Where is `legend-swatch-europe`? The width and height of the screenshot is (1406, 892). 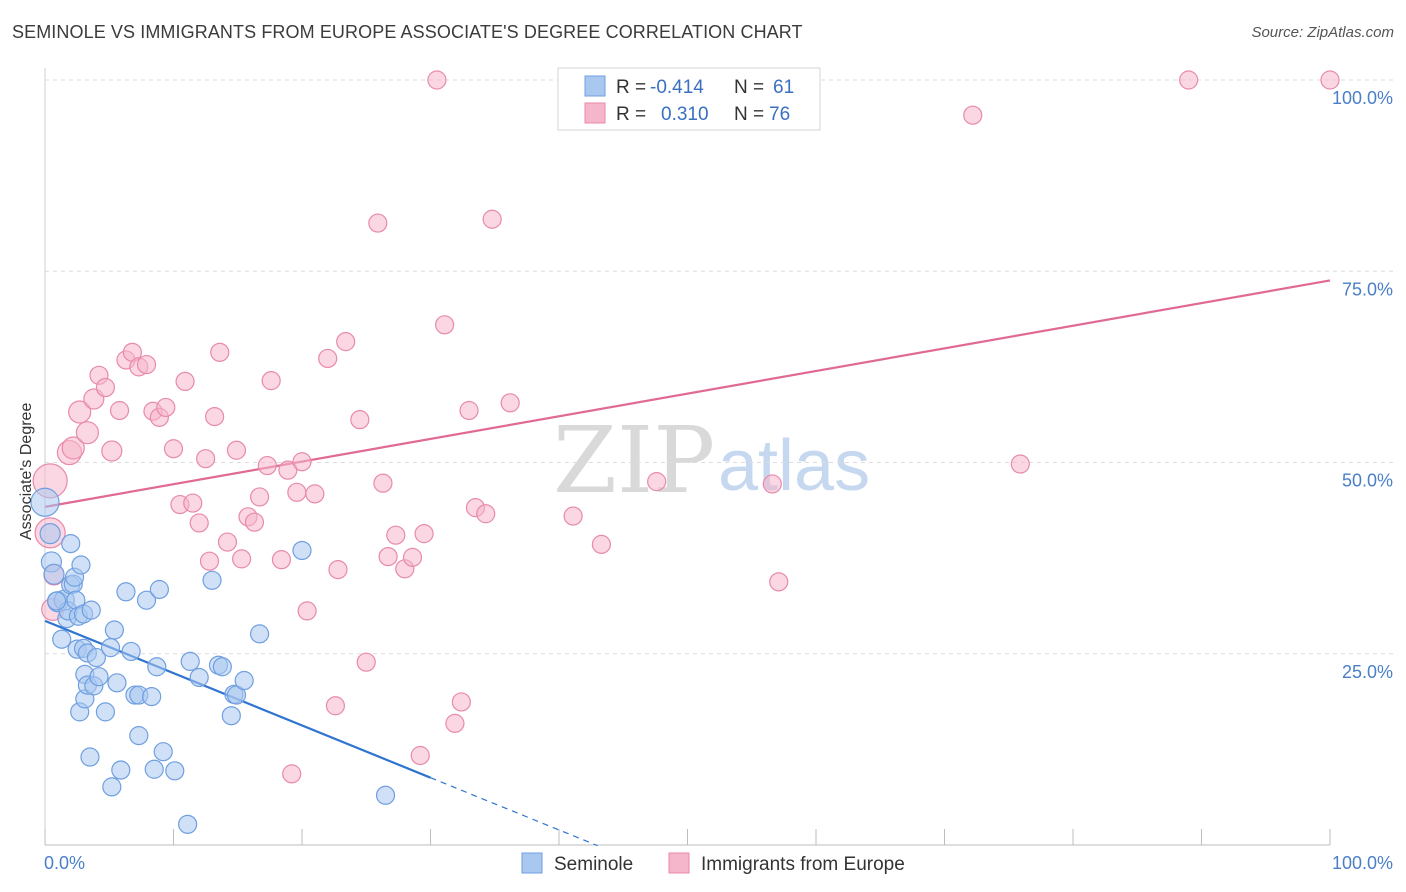
legend-swatch-europe is located at coordinates (595, 113).